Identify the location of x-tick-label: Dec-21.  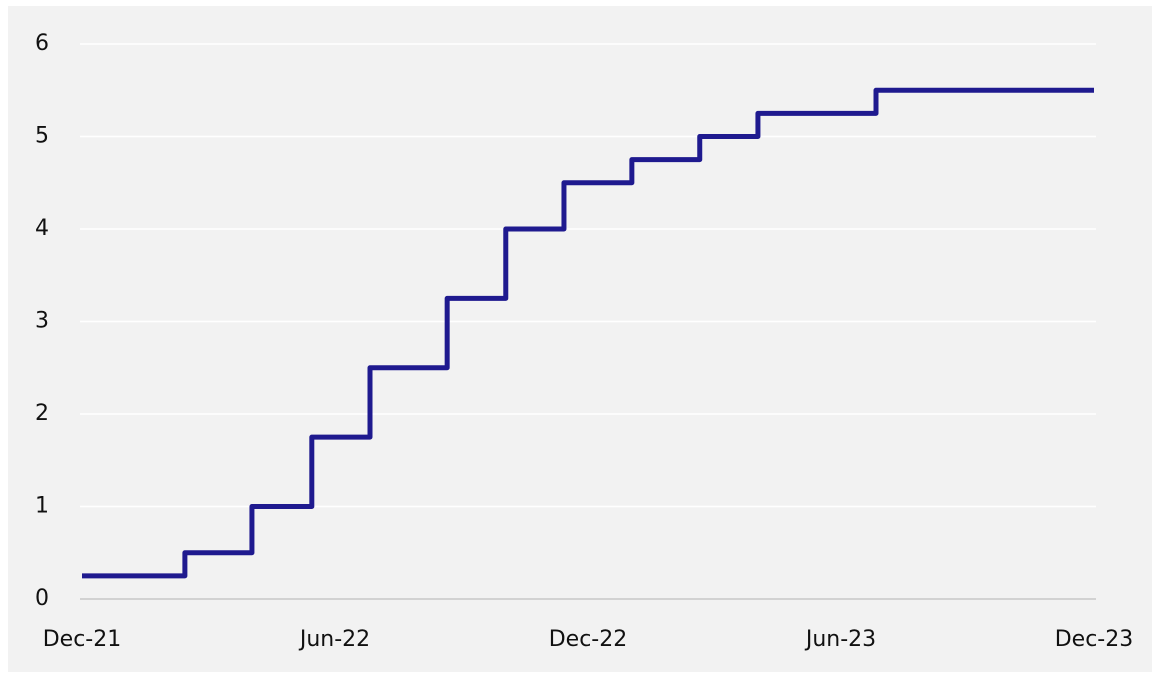
(82, 639).